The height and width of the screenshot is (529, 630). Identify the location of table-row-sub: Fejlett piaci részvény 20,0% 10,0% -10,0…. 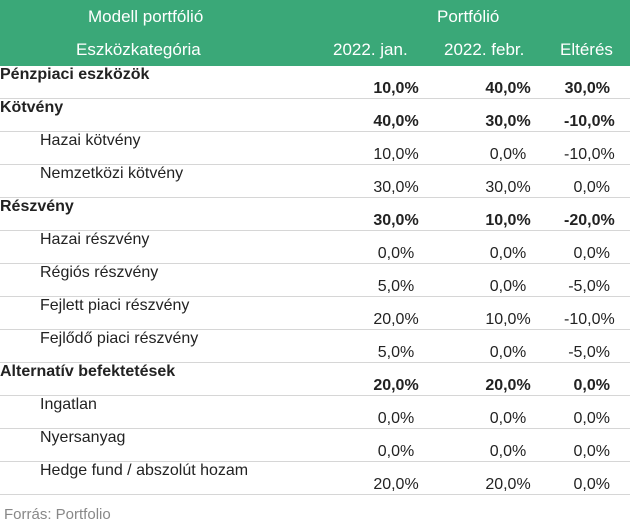
(315, 313).